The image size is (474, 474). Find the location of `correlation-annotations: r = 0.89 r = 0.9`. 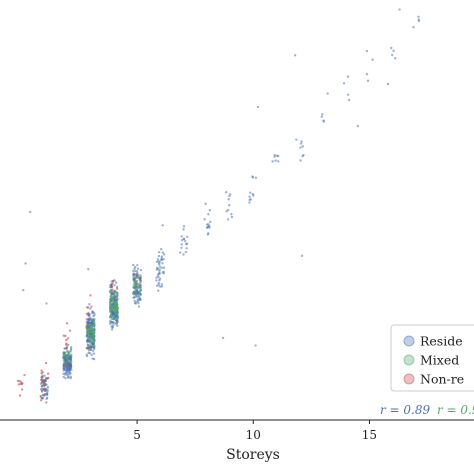

correlation-annotations: r = 0.89 r = 0.9 is located at coordinates (427, 410).